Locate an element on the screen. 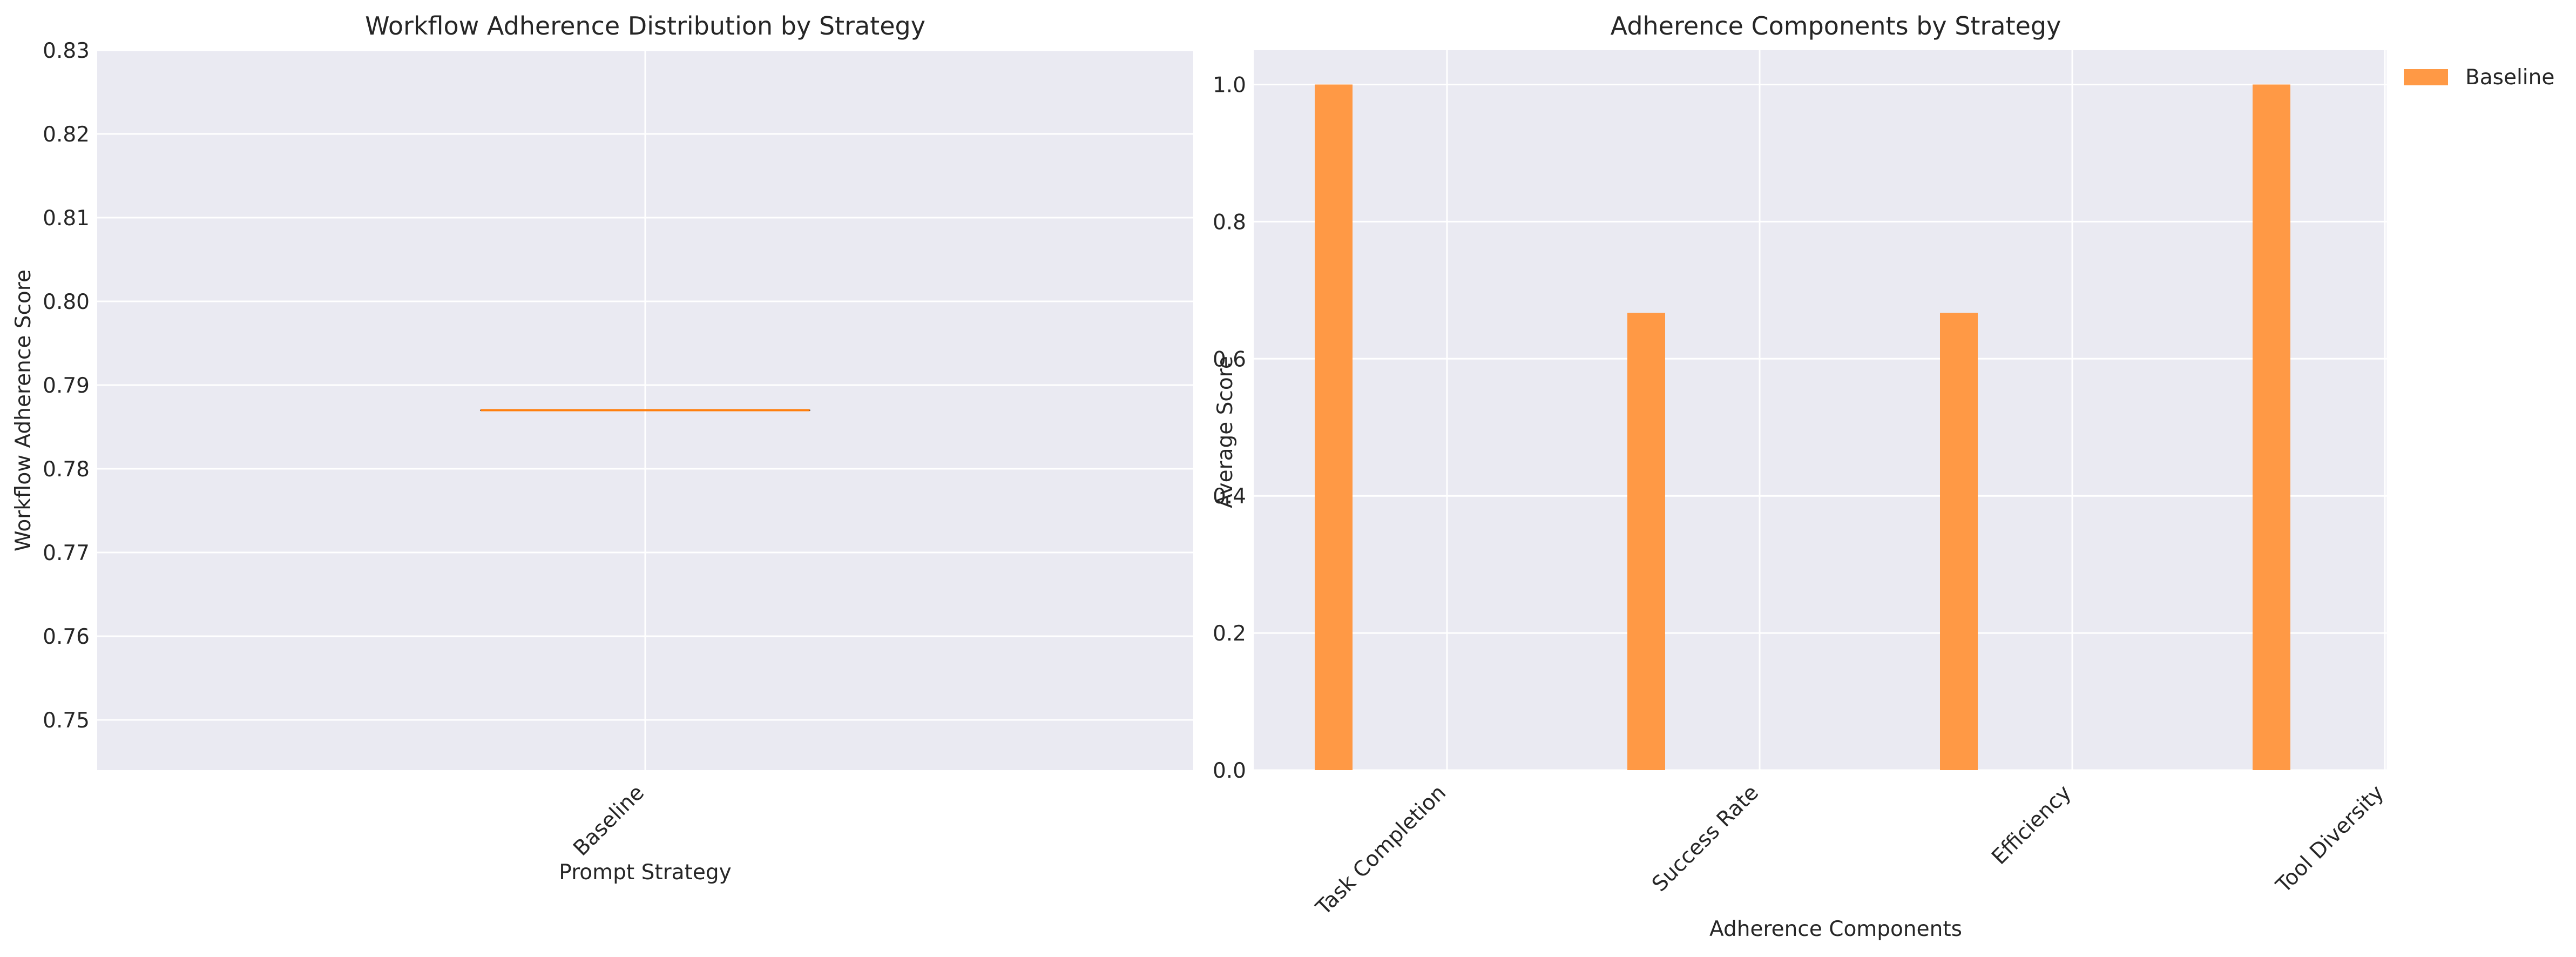  bar-chart-y-axis-label: Average Score is located at coordinates (1226, 432).